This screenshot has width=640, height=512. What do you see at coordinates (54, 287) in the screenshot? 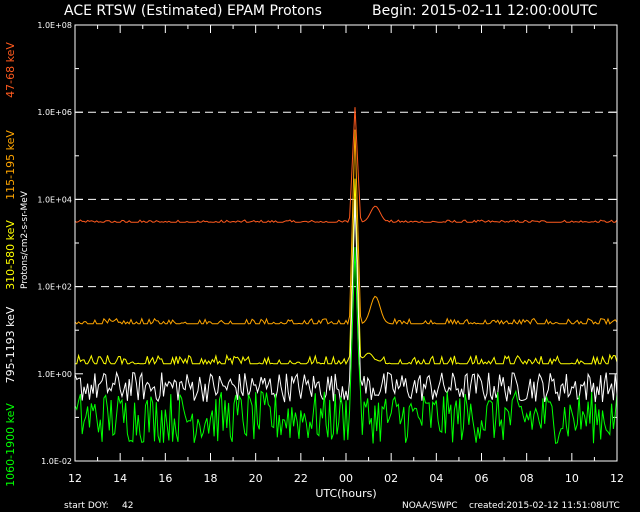
I see `y-tick-label: 1.0E+02` at bounding box center [54, 287].